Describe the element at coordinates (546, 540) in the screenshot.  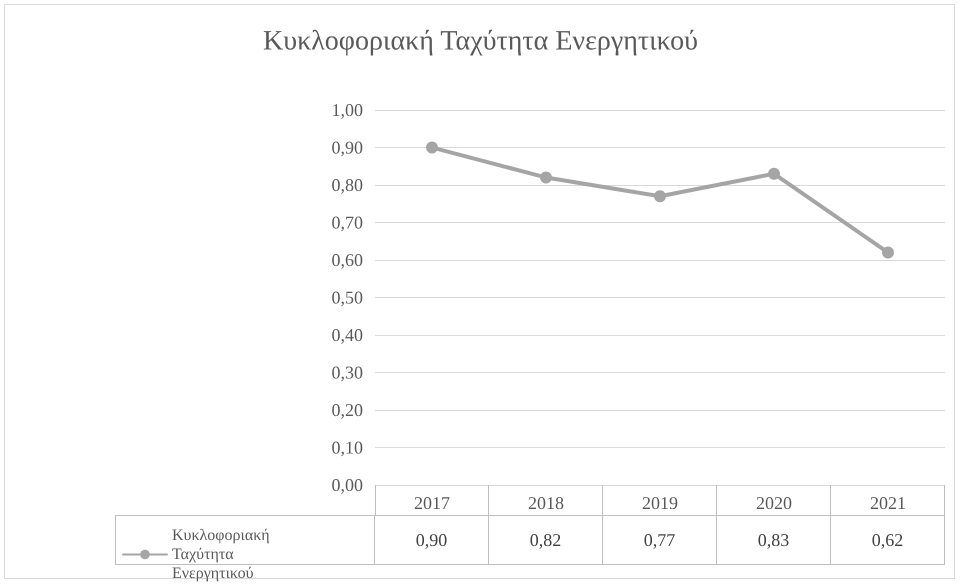
I see `data-label: 0,82` at that location.